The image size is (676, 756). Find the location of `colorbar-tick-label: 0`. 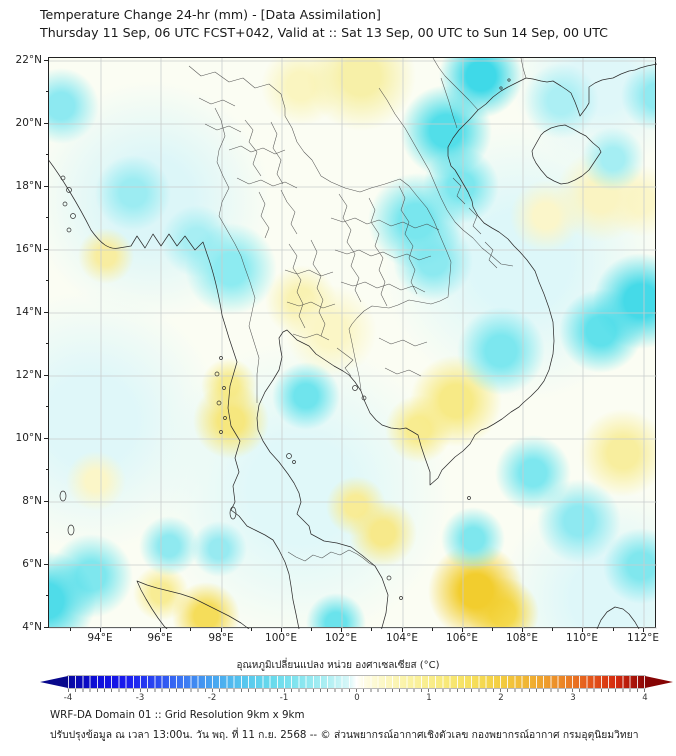

colorbar-tick-label: 0 is located at coordinates (357, 698).